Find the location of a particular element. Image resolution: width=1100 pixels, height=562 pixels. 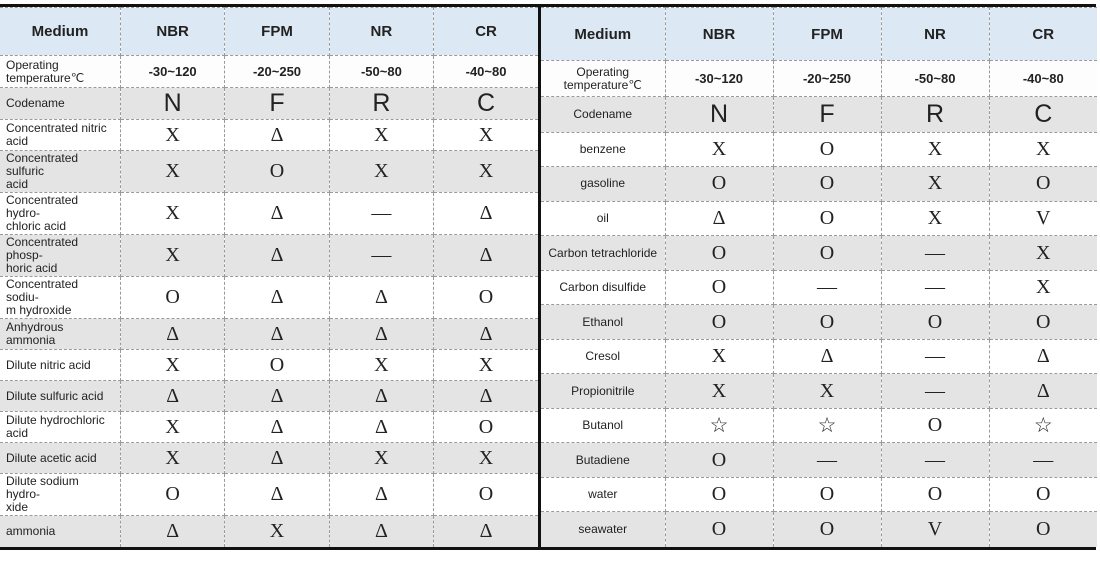

medium-cell: Butadiene is located at coordinates (603, 460).